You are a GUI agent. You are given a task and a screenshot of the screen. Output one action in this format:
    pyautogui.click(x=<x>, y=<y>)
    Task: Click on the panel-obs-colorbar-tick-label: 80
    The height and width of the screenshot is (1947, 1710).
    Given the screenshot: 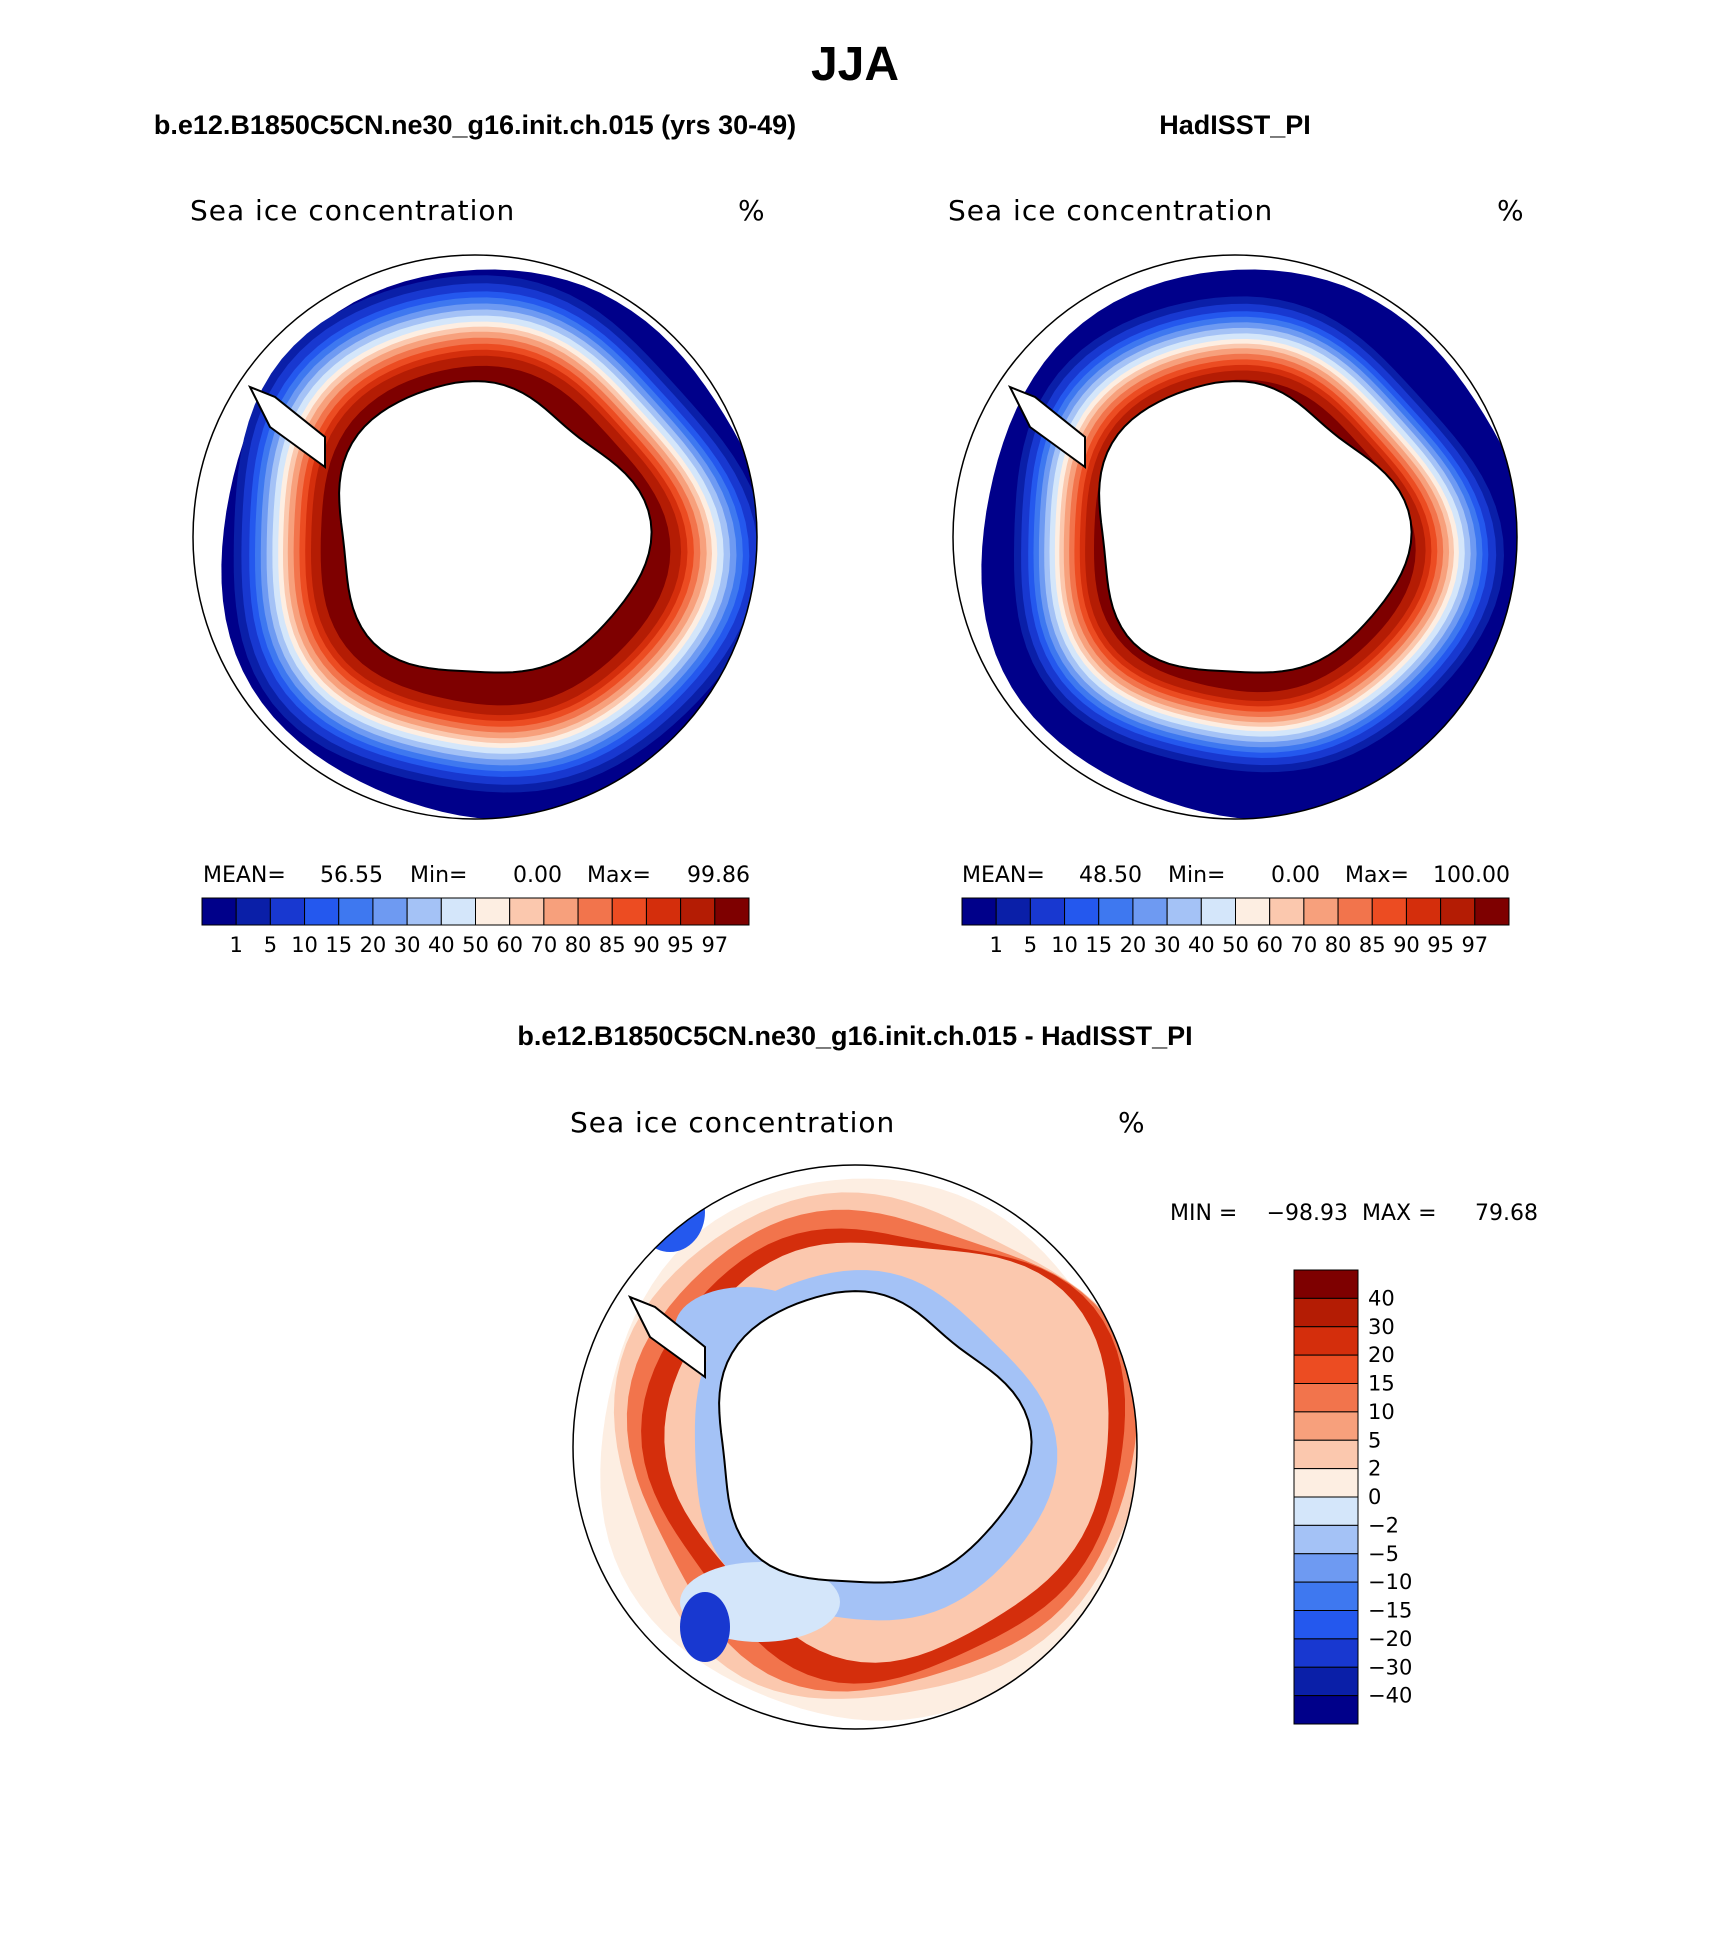 What is the action you would take?
    pyautogui.click(x=1338, y=945)
    